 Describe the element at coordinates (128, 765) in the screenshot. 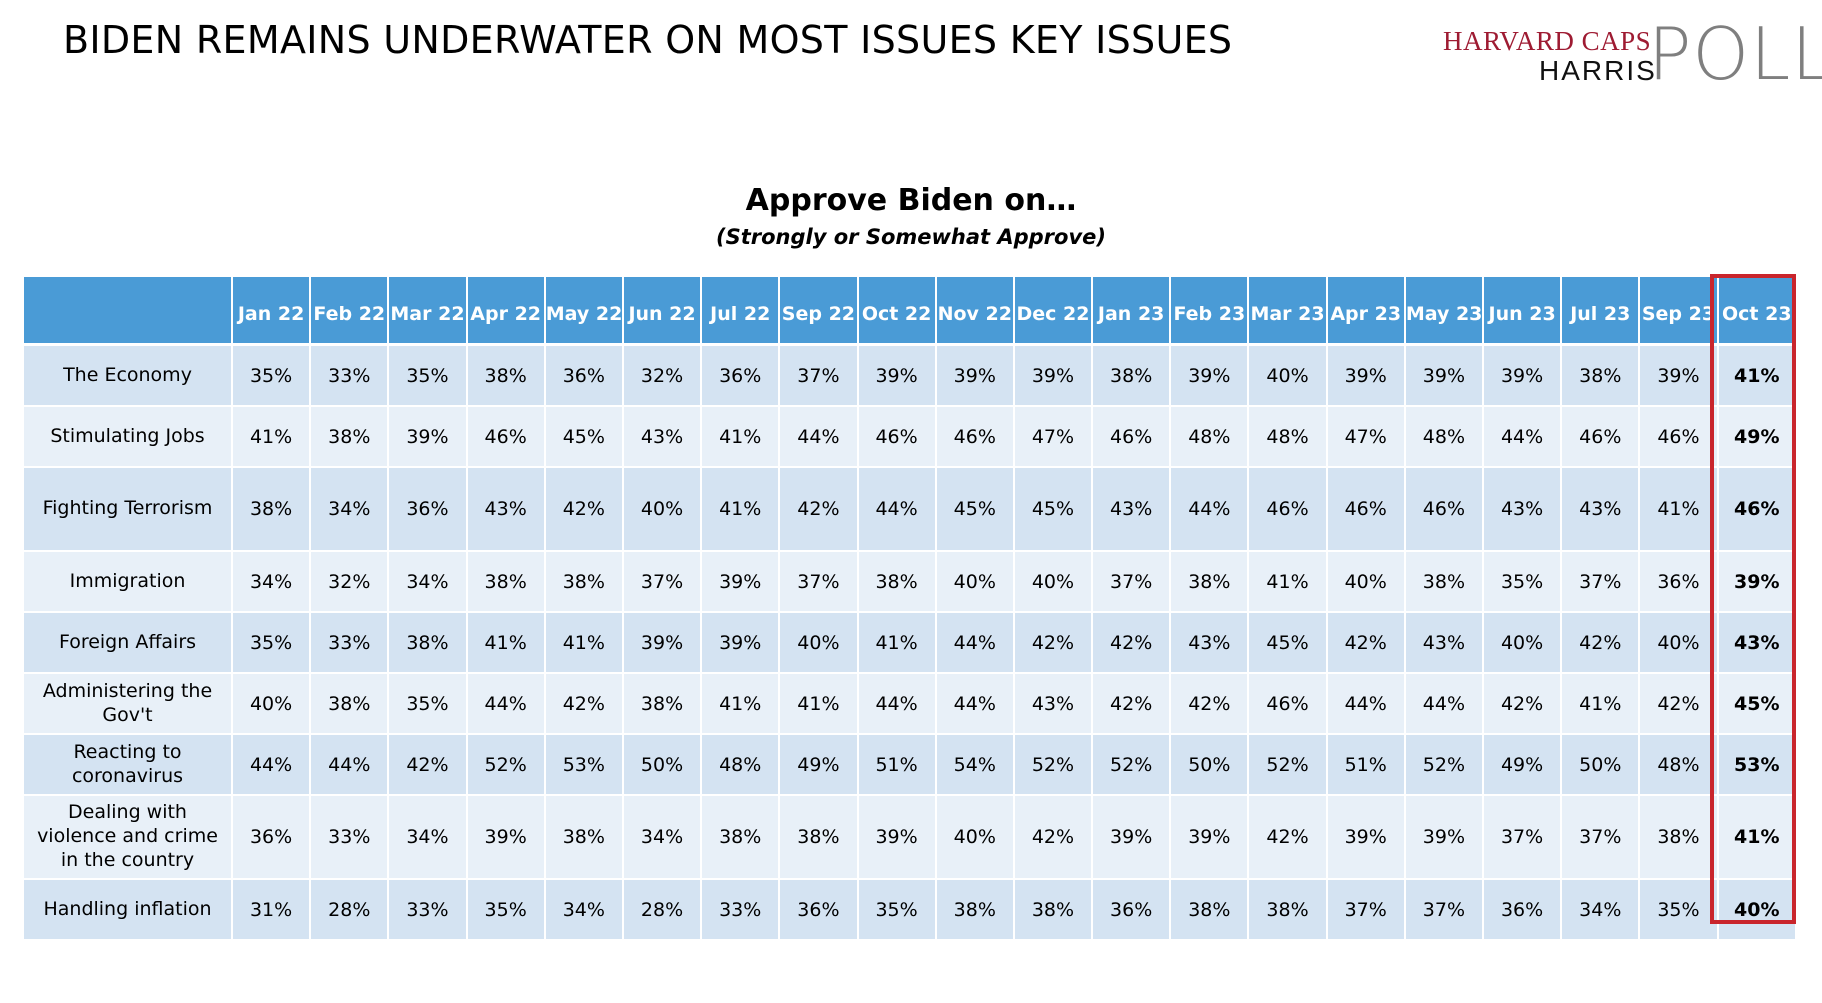

I see `issue-label: Reacting to coronavirus` at that location.